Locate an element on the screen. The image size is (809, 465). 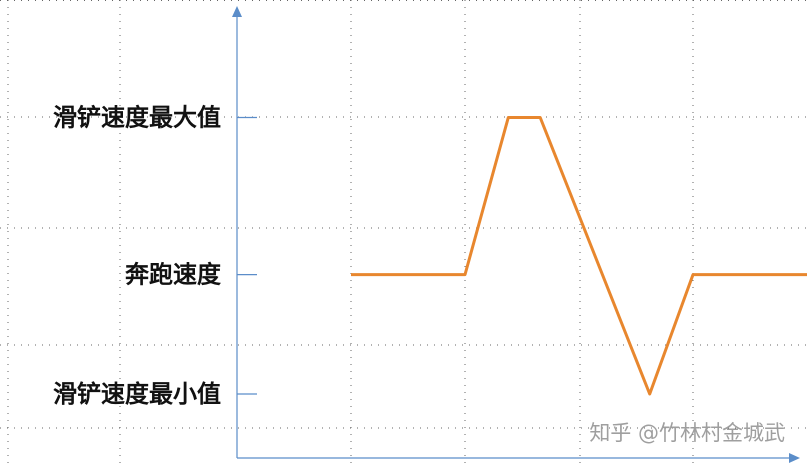
y-axis-arrow-icon is located at coordinates (237, 11).